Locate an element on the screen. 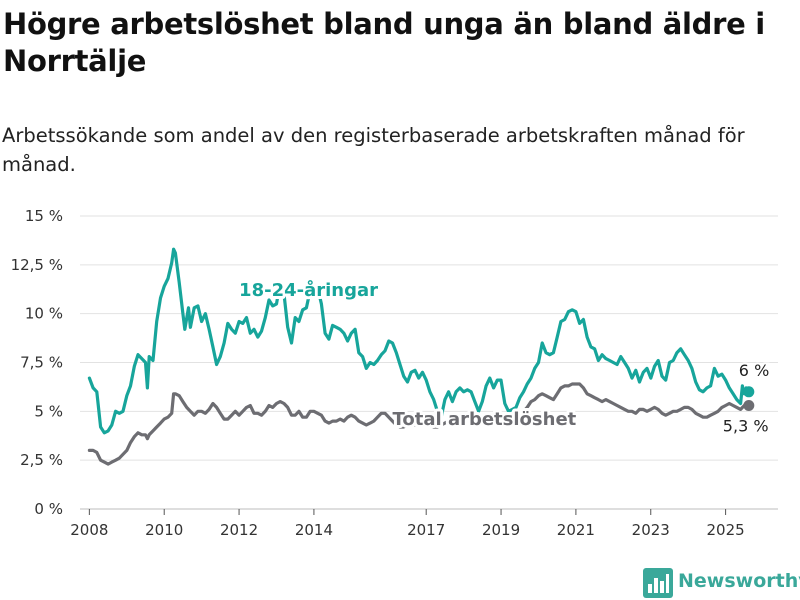 The height and width of the screenshot is (600, 800). x-tick-label: 2019 is located at coordinates (501, 530).